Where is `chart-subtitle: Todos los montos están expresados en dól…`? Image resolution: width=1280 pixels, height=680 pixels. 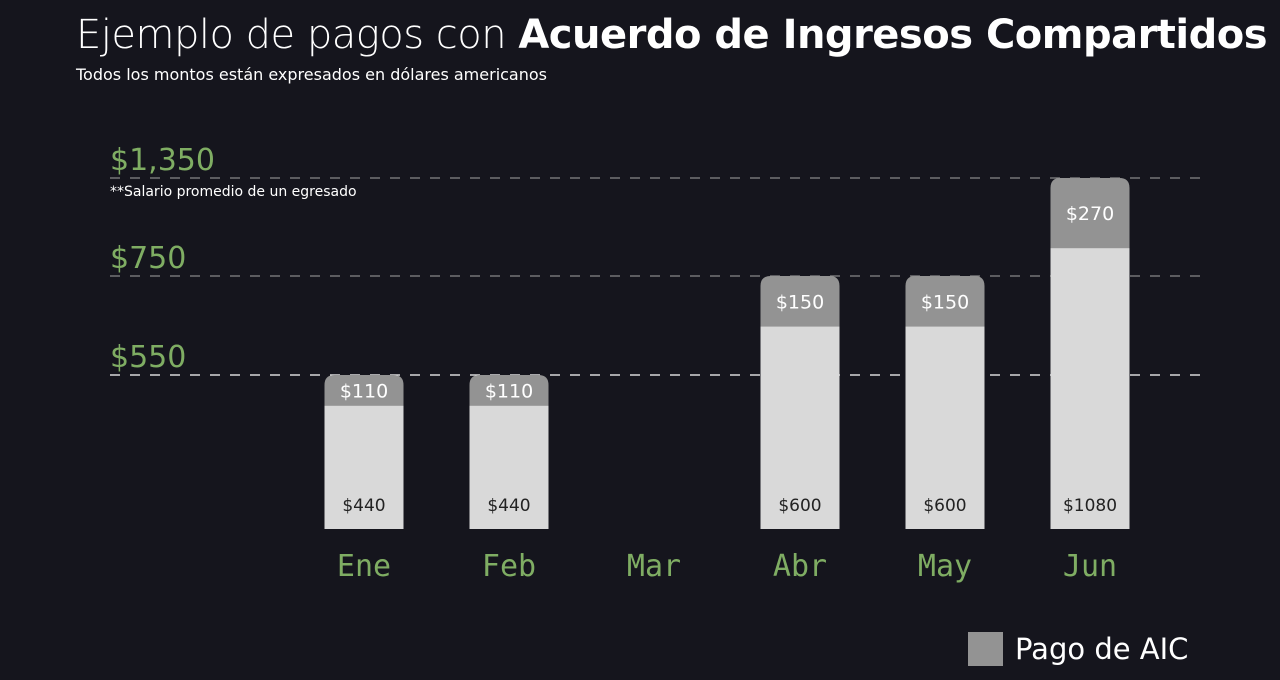
chart-subtitle: Todos los montos están expresados en dól… is located at coordinates (311, 74).